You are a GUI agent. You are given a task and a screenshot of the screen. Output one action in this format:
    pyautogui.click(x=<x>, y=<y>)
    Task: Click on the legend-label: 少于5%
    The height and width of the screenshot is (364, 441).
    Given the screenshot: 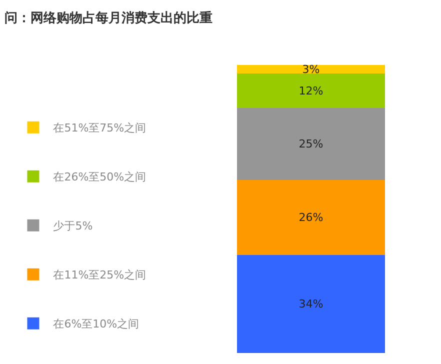 What is the action you would take?
    pyautogui.click(x=73, y=226)
    